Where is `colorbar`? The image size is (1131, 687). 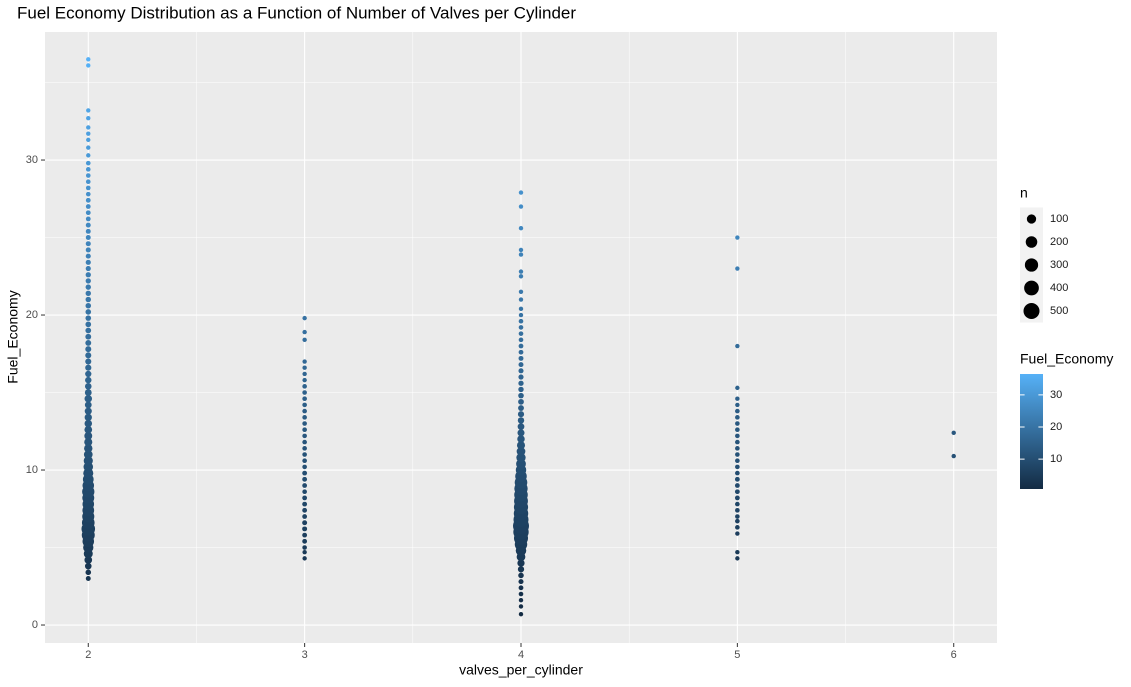
colorbar is located at coordinates (1031, 431).